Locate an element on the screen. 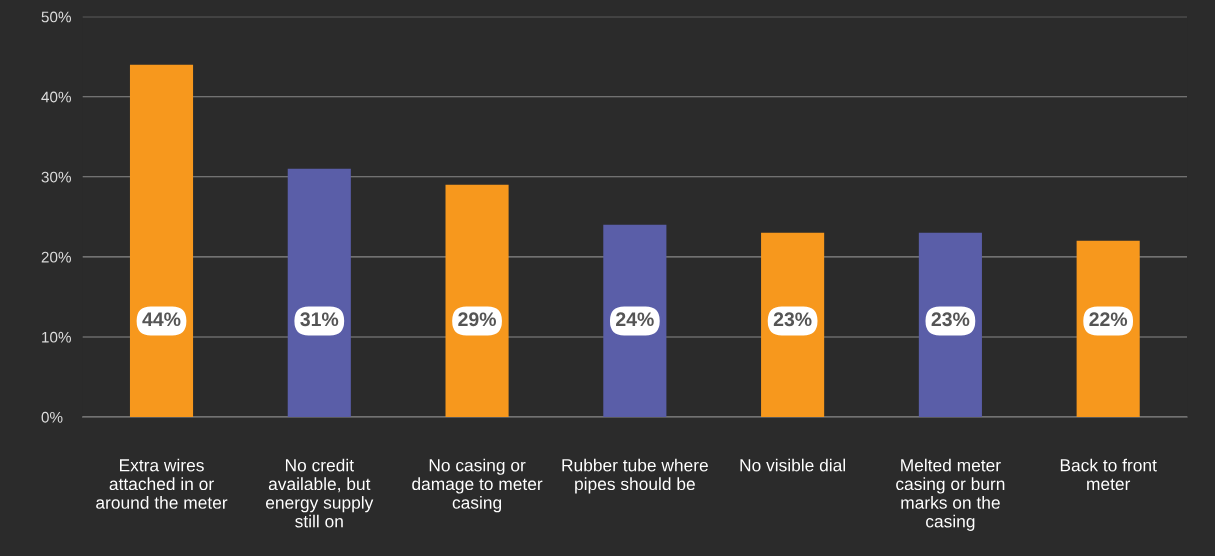 The image size is (1215, 556). data-label: 44% is located at coordinates (161, 319).